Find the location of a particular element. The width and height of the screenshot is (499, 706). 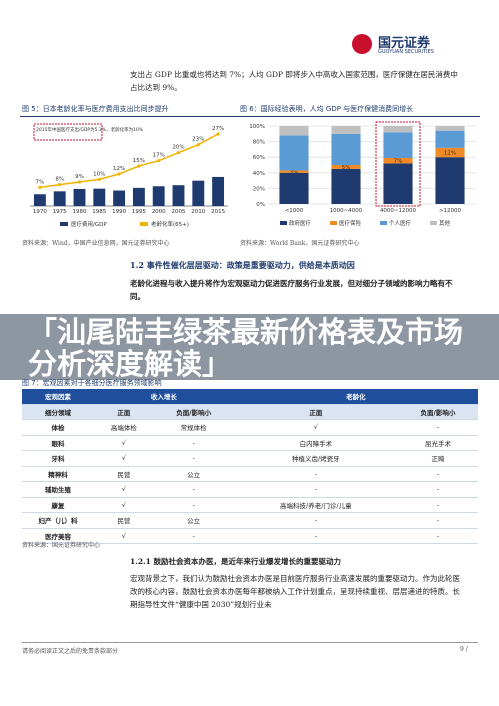

footer-disclaimer: 请务必阅读正文之后的免责条款部分 is located at coordinates (70, 651).